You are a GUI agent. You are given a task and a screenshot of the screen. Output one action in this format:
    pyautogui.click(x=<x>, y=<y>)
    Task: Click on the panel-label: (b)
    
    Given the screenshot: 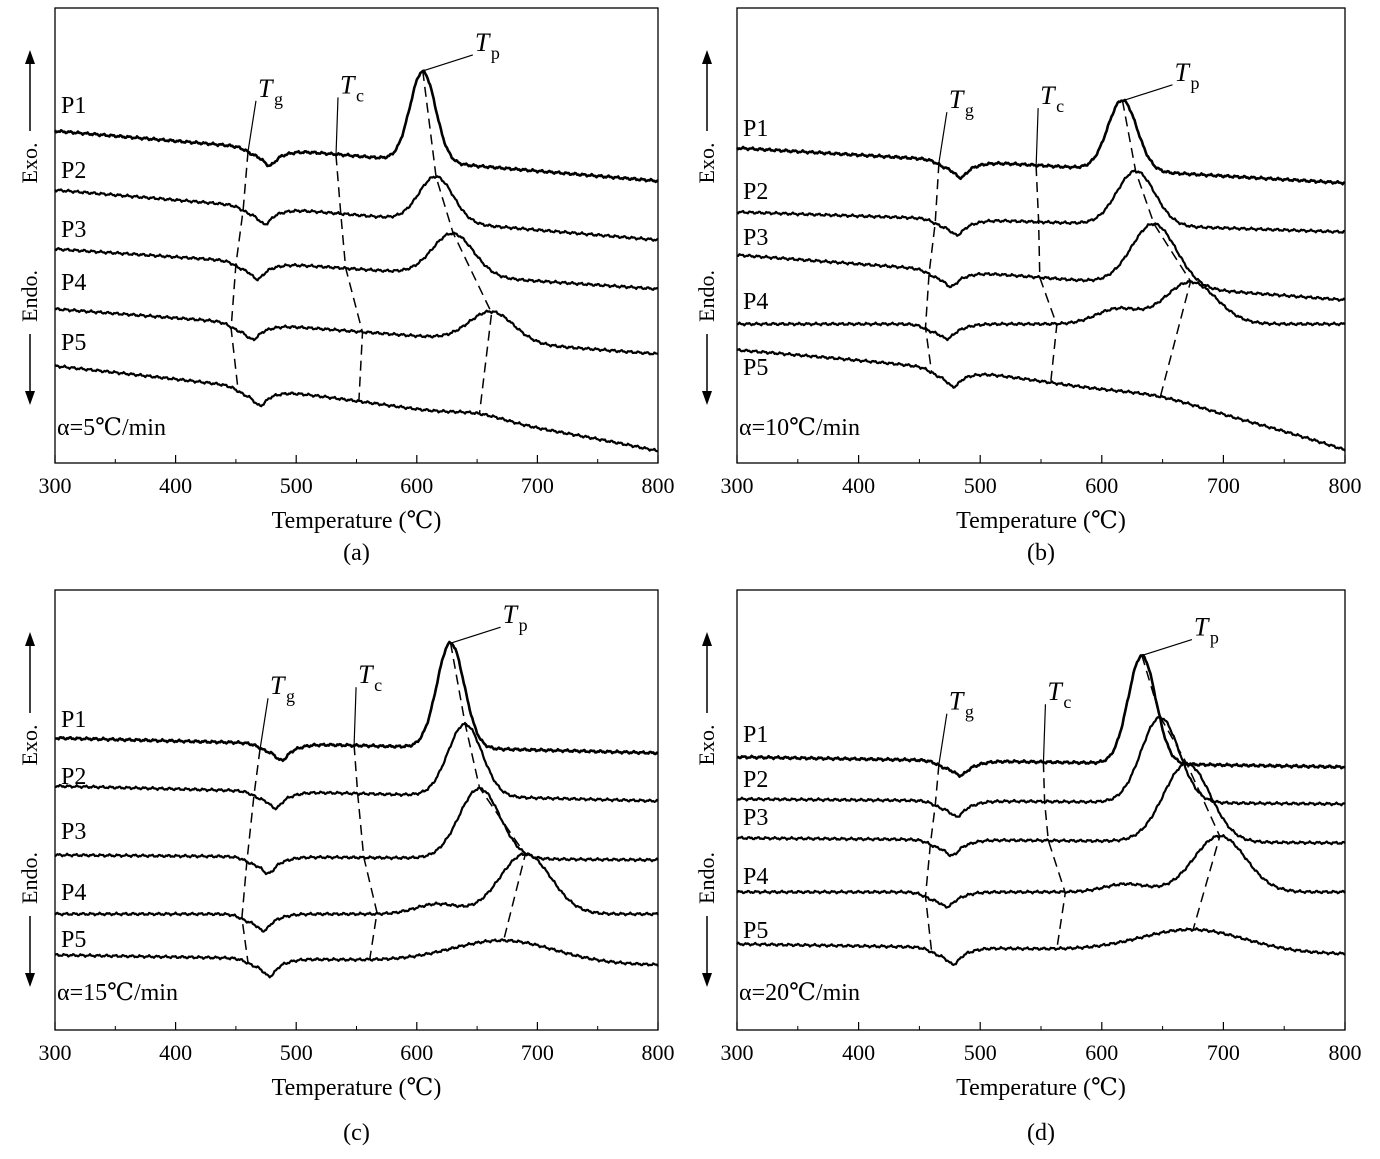 What is the action you would take?
    pyautogui.click(x=1041, y=553)
    